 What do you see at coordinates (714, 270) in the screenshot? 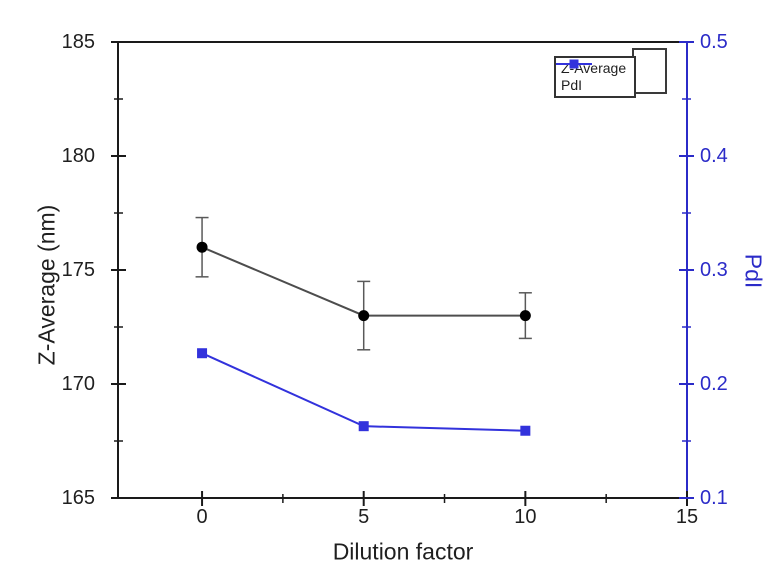
I see `right-axis-tick-label: 0.3` at bounding box center [714, 270].